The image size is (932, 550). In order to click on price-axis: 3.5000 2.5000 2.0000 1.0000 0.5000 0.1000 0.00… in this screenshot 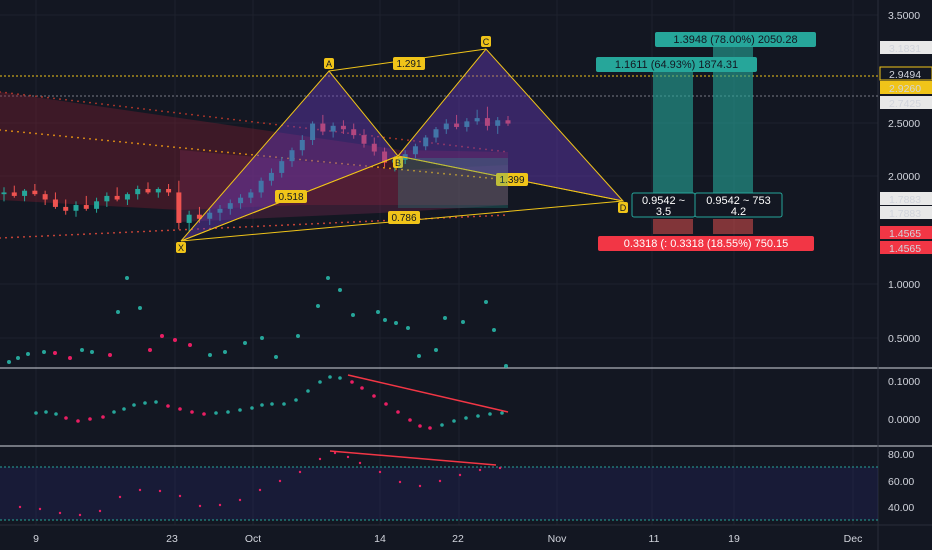, I will do `click(905, 262)`.